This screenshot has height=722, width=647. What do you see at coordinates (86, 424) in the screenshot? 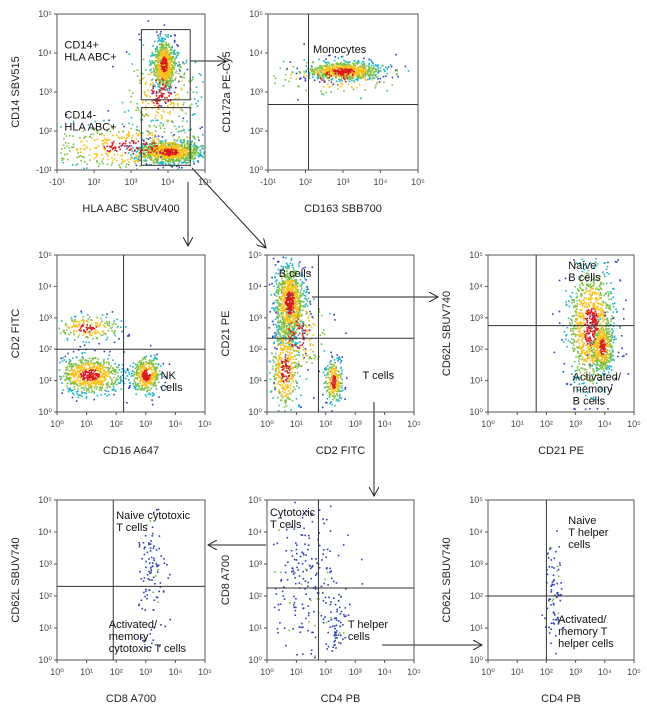
I see `x-tick-label: 10¹` at bounding box center [86, 424].